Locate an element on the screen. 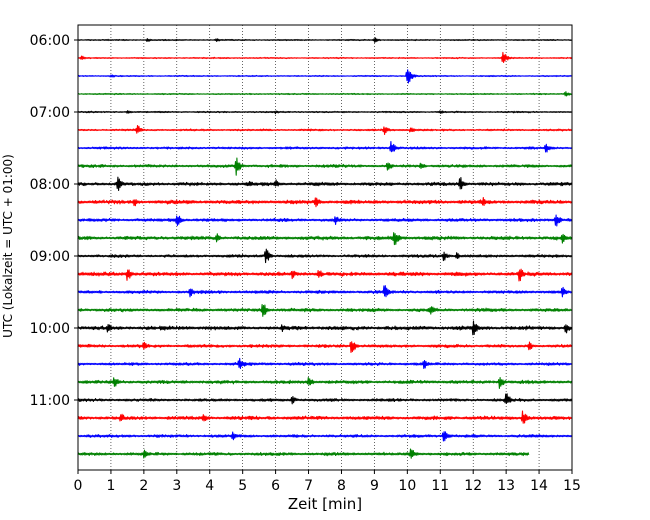 The height and width of the screenshot is (520, 650). x-tick-label-7: 7 is located at coordinates (308, 486).